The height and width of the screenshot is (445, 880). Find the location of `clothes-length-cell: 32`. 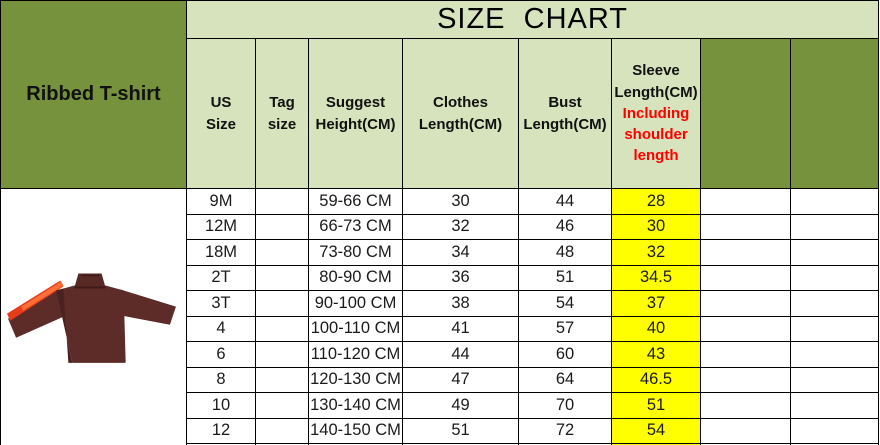

clothes-length-cell: 32 is located at coordinates (460, 227).